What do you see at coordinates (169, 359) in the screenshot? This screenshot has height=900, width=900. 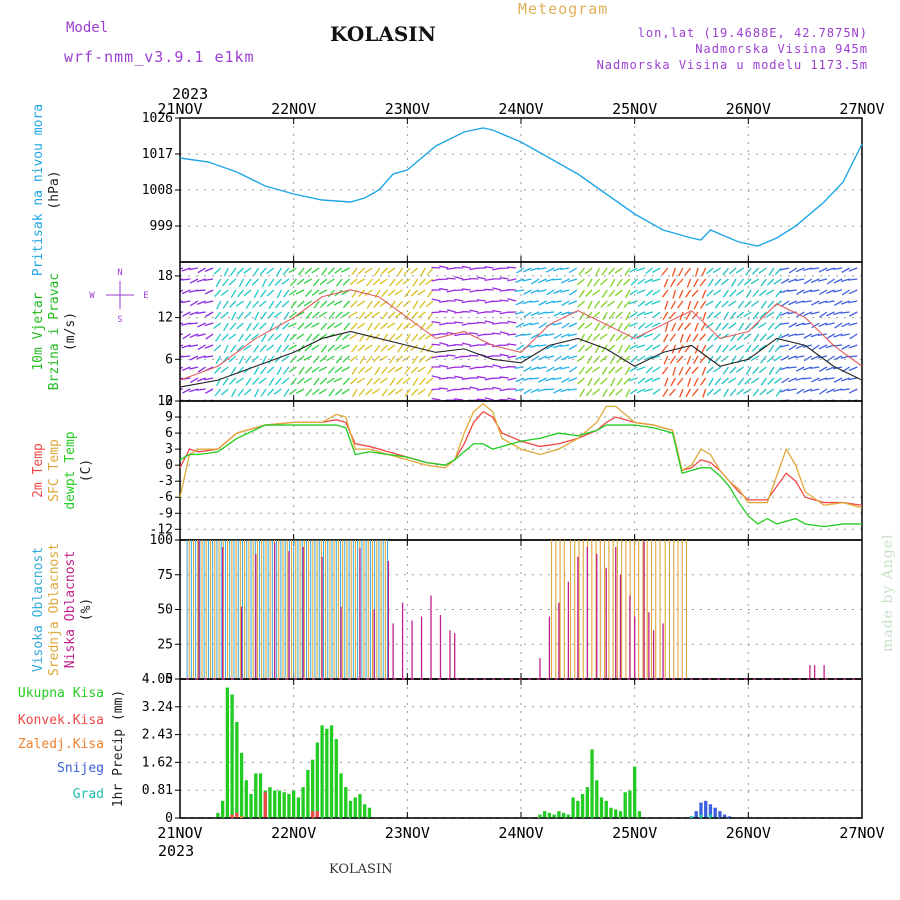 I see `y-tick-label: 6` at bounding box center [169, 359].